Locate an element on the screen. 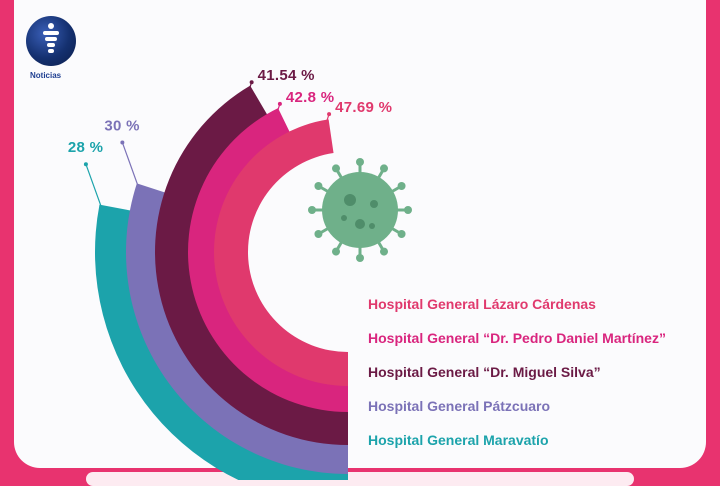 The width and height of the screenshot is (720, 486). pct-label-hospital-general-patzcuaro: 30 % is located at coordinates (121, 125).